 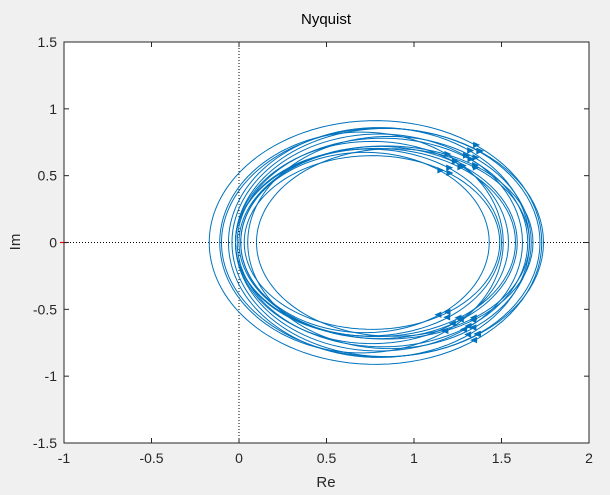 What do you see at coordinates (325, 482) in the screenshot?
I see `x-axis-label: Re` at bounding box center [325, 482].